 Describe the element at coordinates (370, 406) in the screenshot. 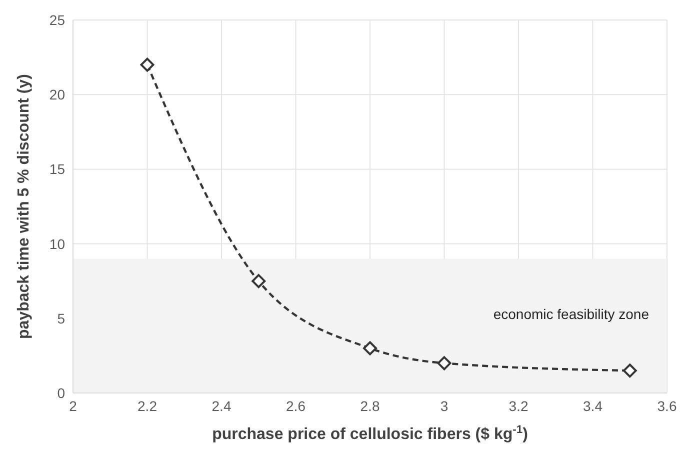

I see `x-tick-label: 2.8` at that location.